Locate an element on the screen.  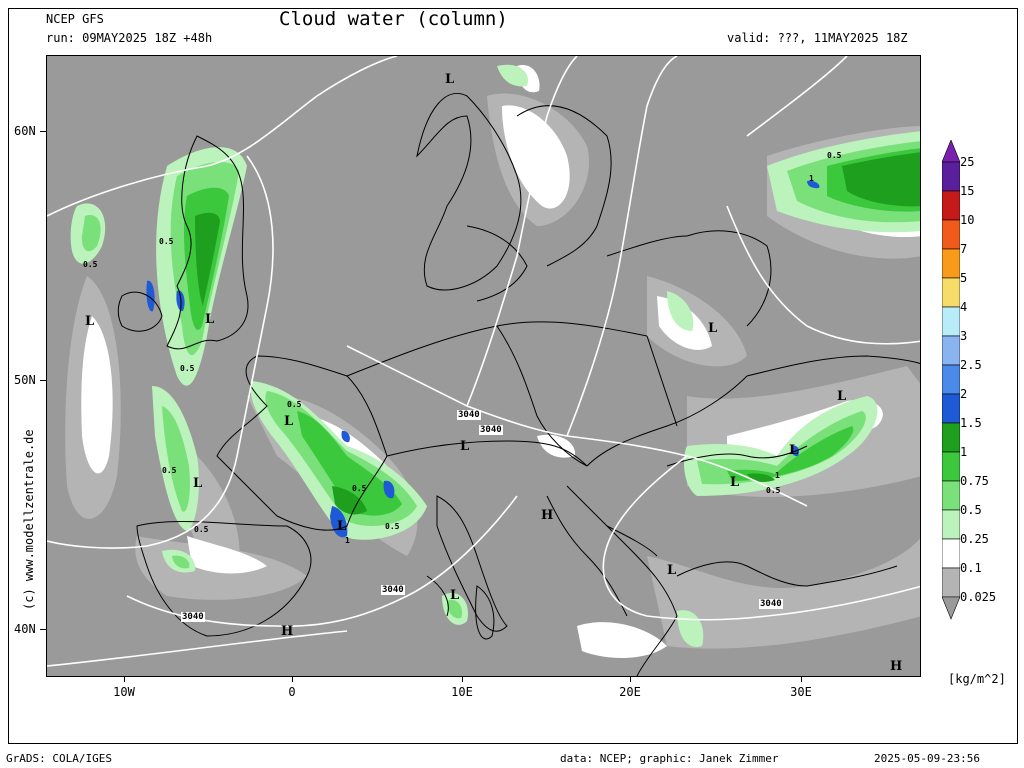
legend-level-label: 1 is located at coordinates (964, 452).